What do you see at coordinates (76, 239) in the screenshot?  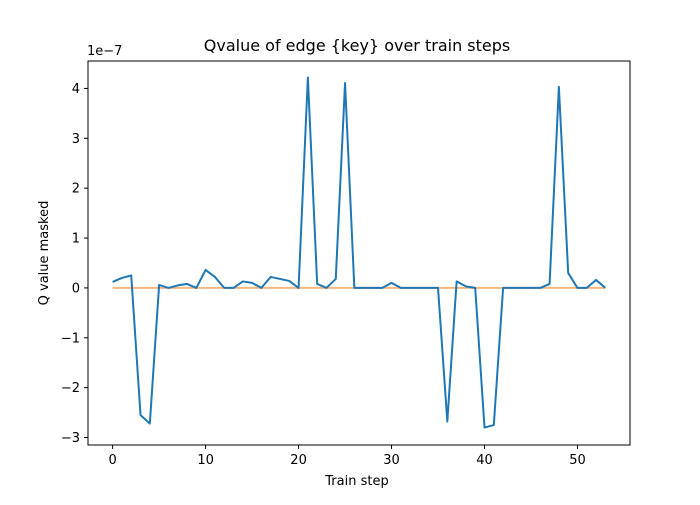 I see `y-tick-label: 1` at bounding box center [76, 239].